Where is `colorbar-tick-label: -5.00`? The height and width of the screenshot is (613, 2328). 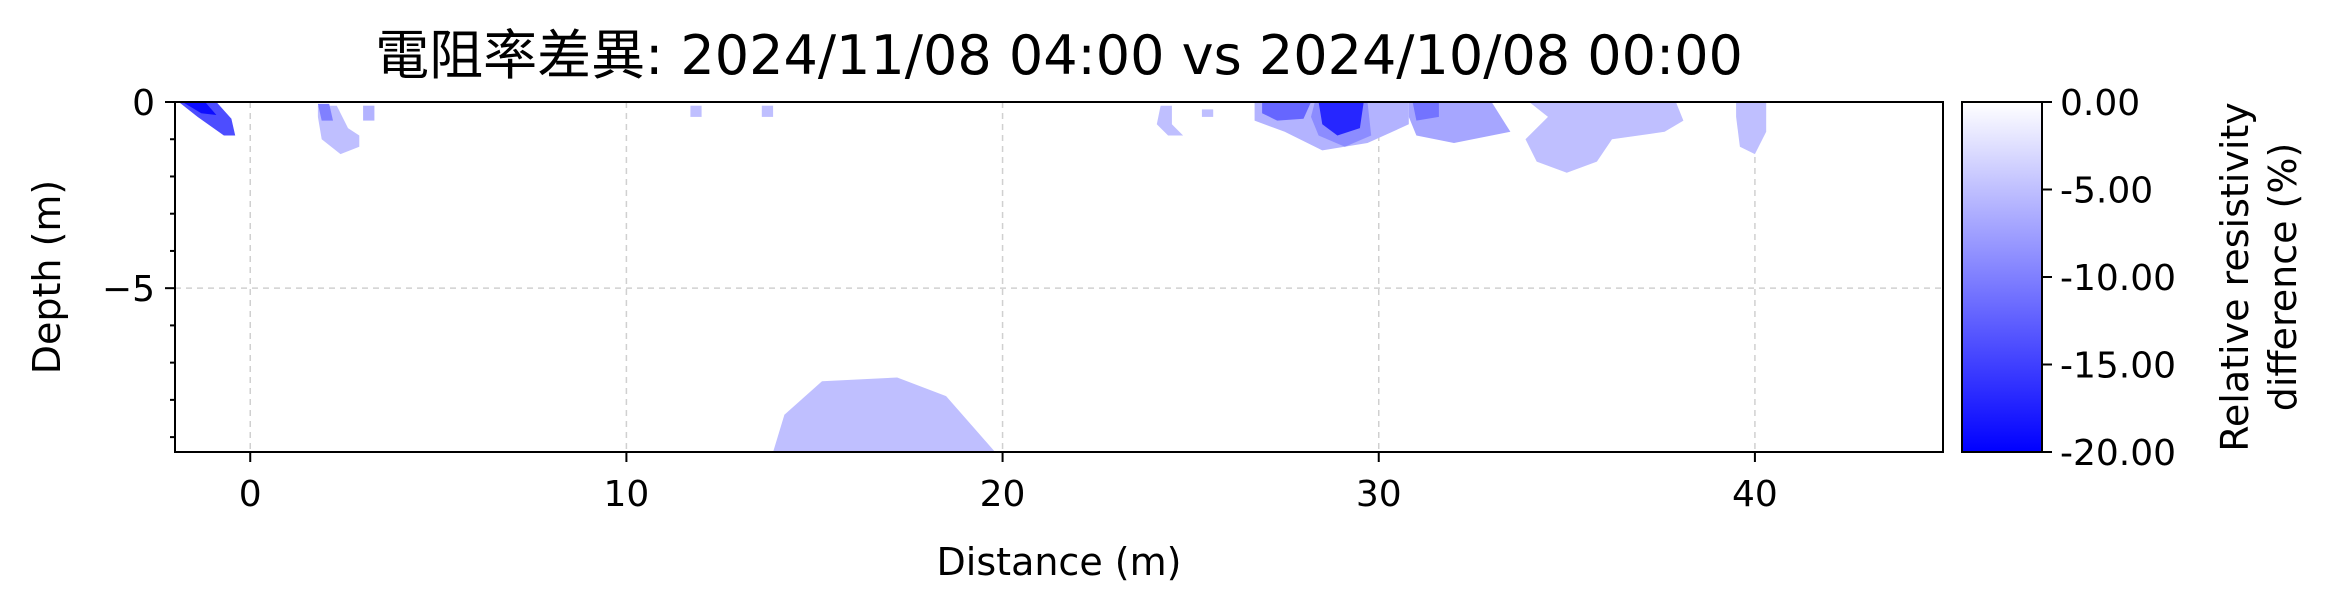
colorbar-tick-label: -5.00 is located at coordinates (2106, 191).